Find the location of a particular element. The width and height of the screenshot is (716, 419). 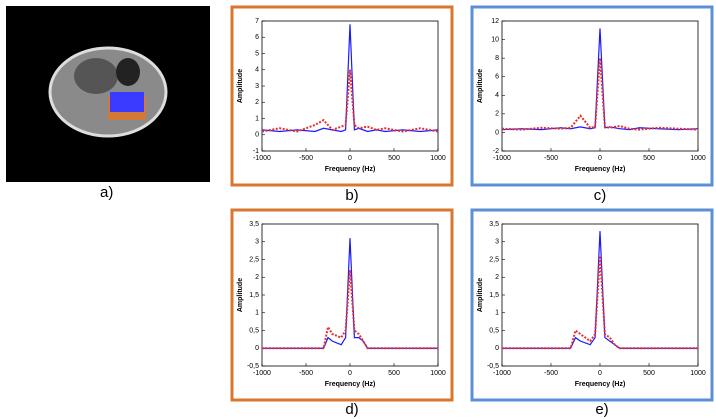

mri-image is located at coordinates (108, 94).